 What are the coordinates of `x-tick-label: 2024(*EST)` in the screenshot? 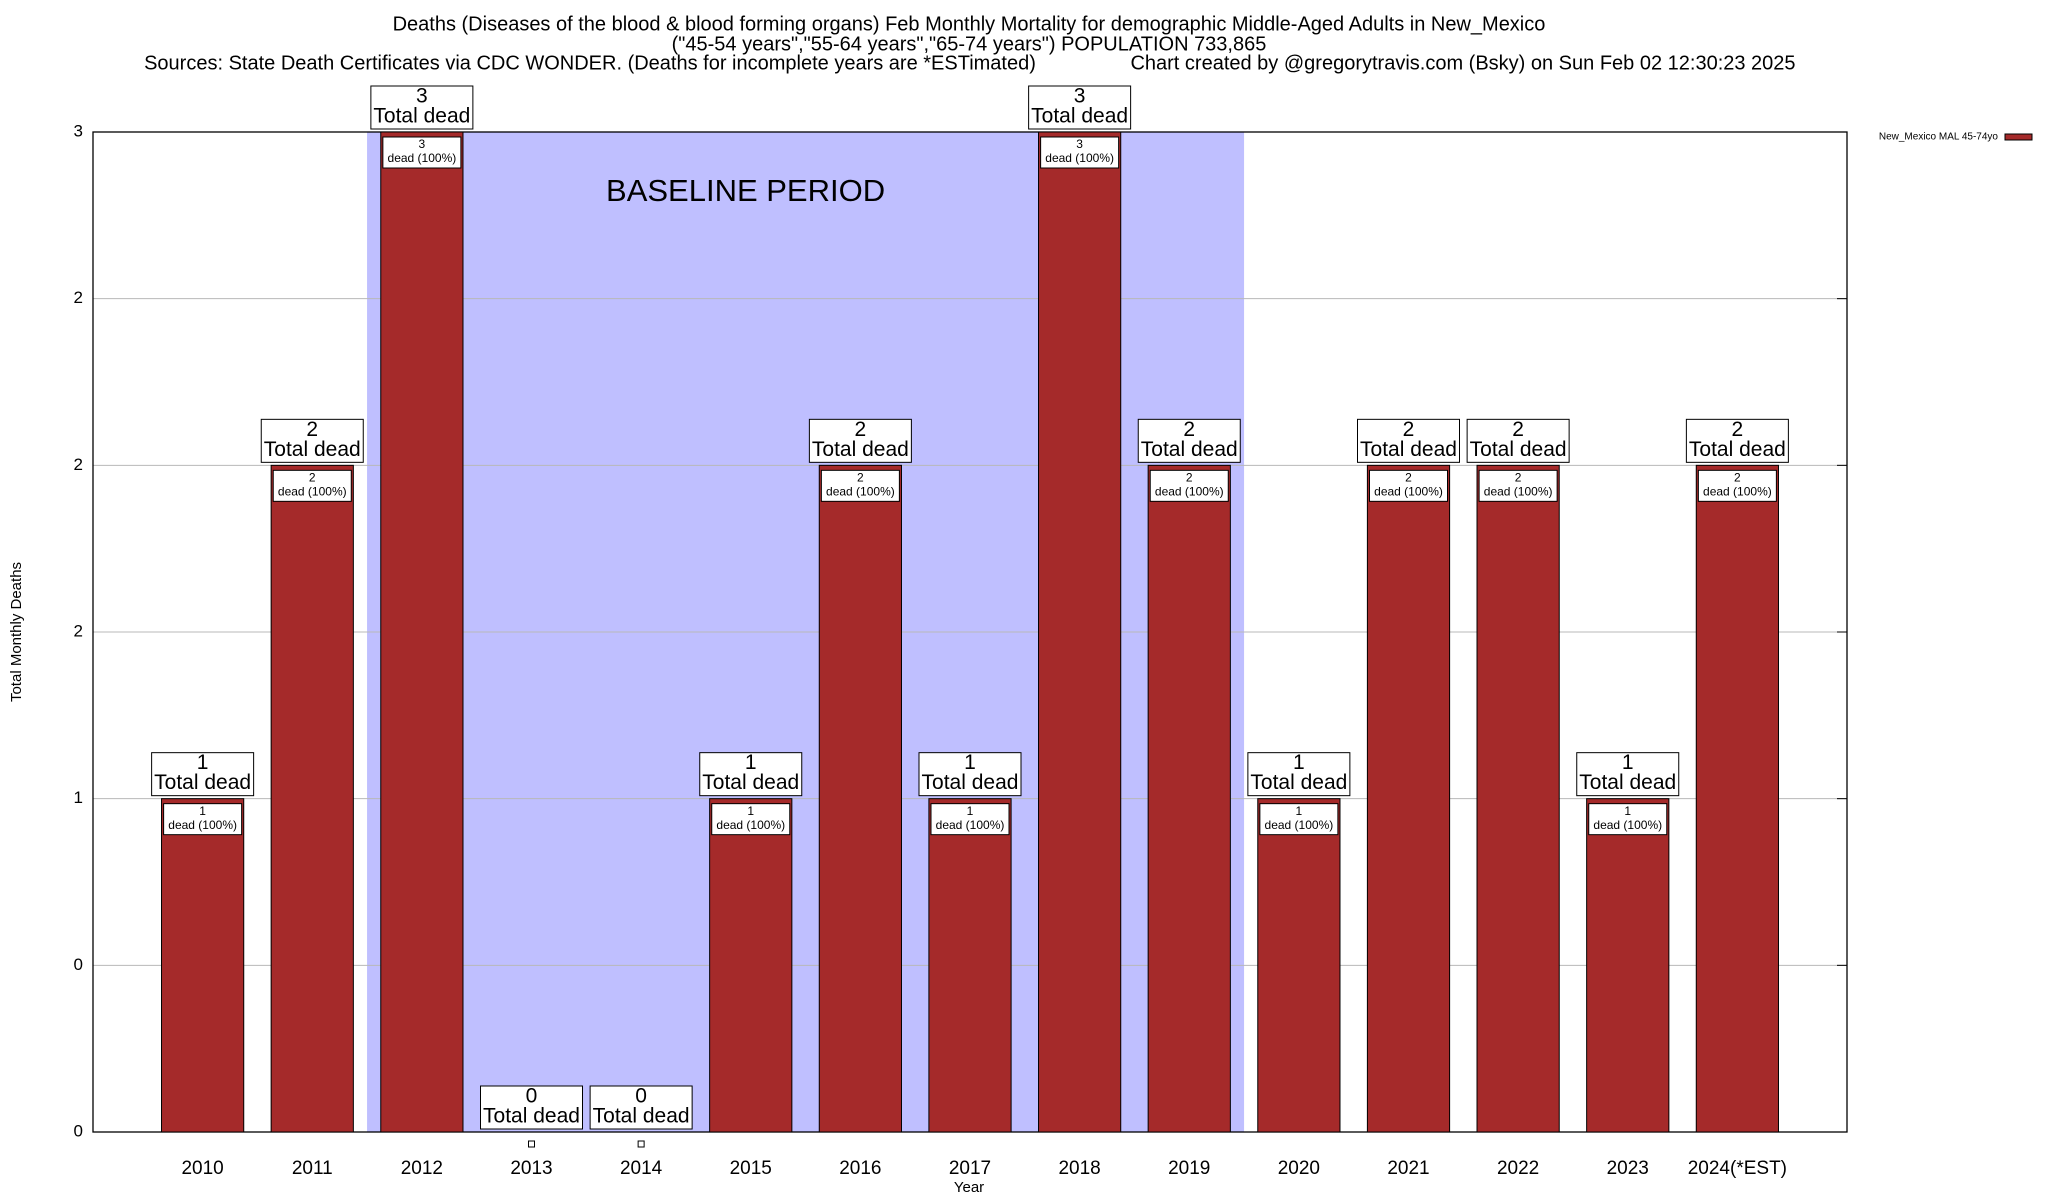 It's located at (1737, 1168).